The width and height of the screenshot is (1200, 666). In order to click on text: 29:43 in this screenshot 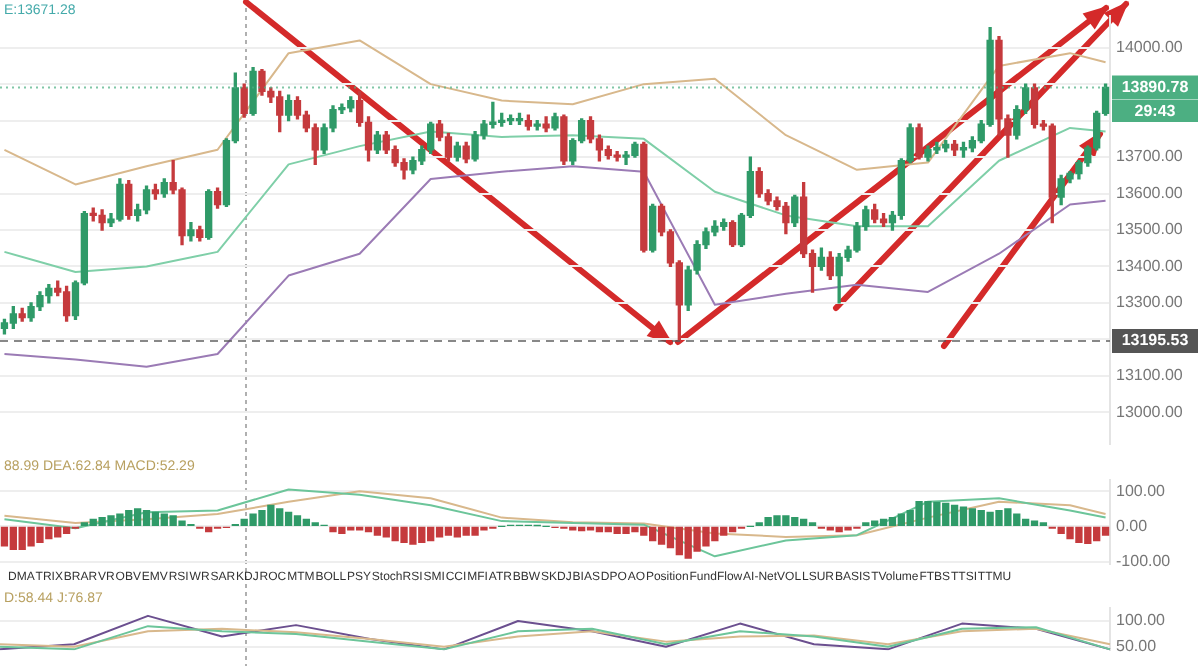, I will do `click(1155, 110)`.